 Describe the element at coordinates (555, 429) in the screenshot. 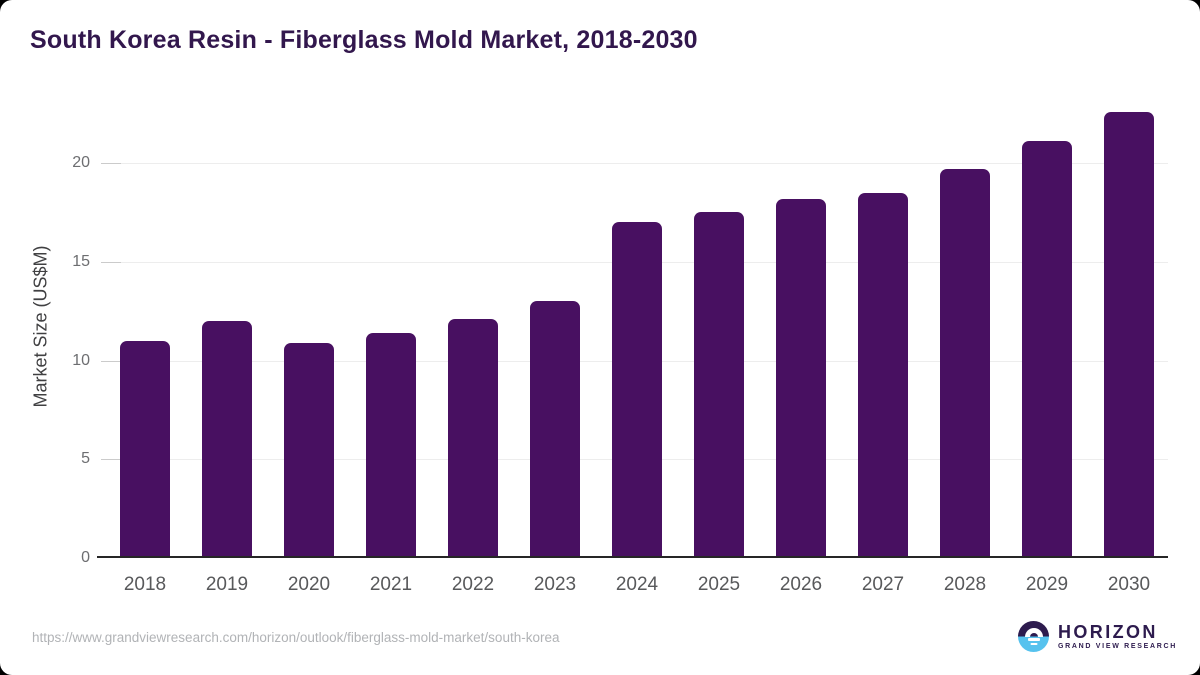

I see `bar-2023` at that location.